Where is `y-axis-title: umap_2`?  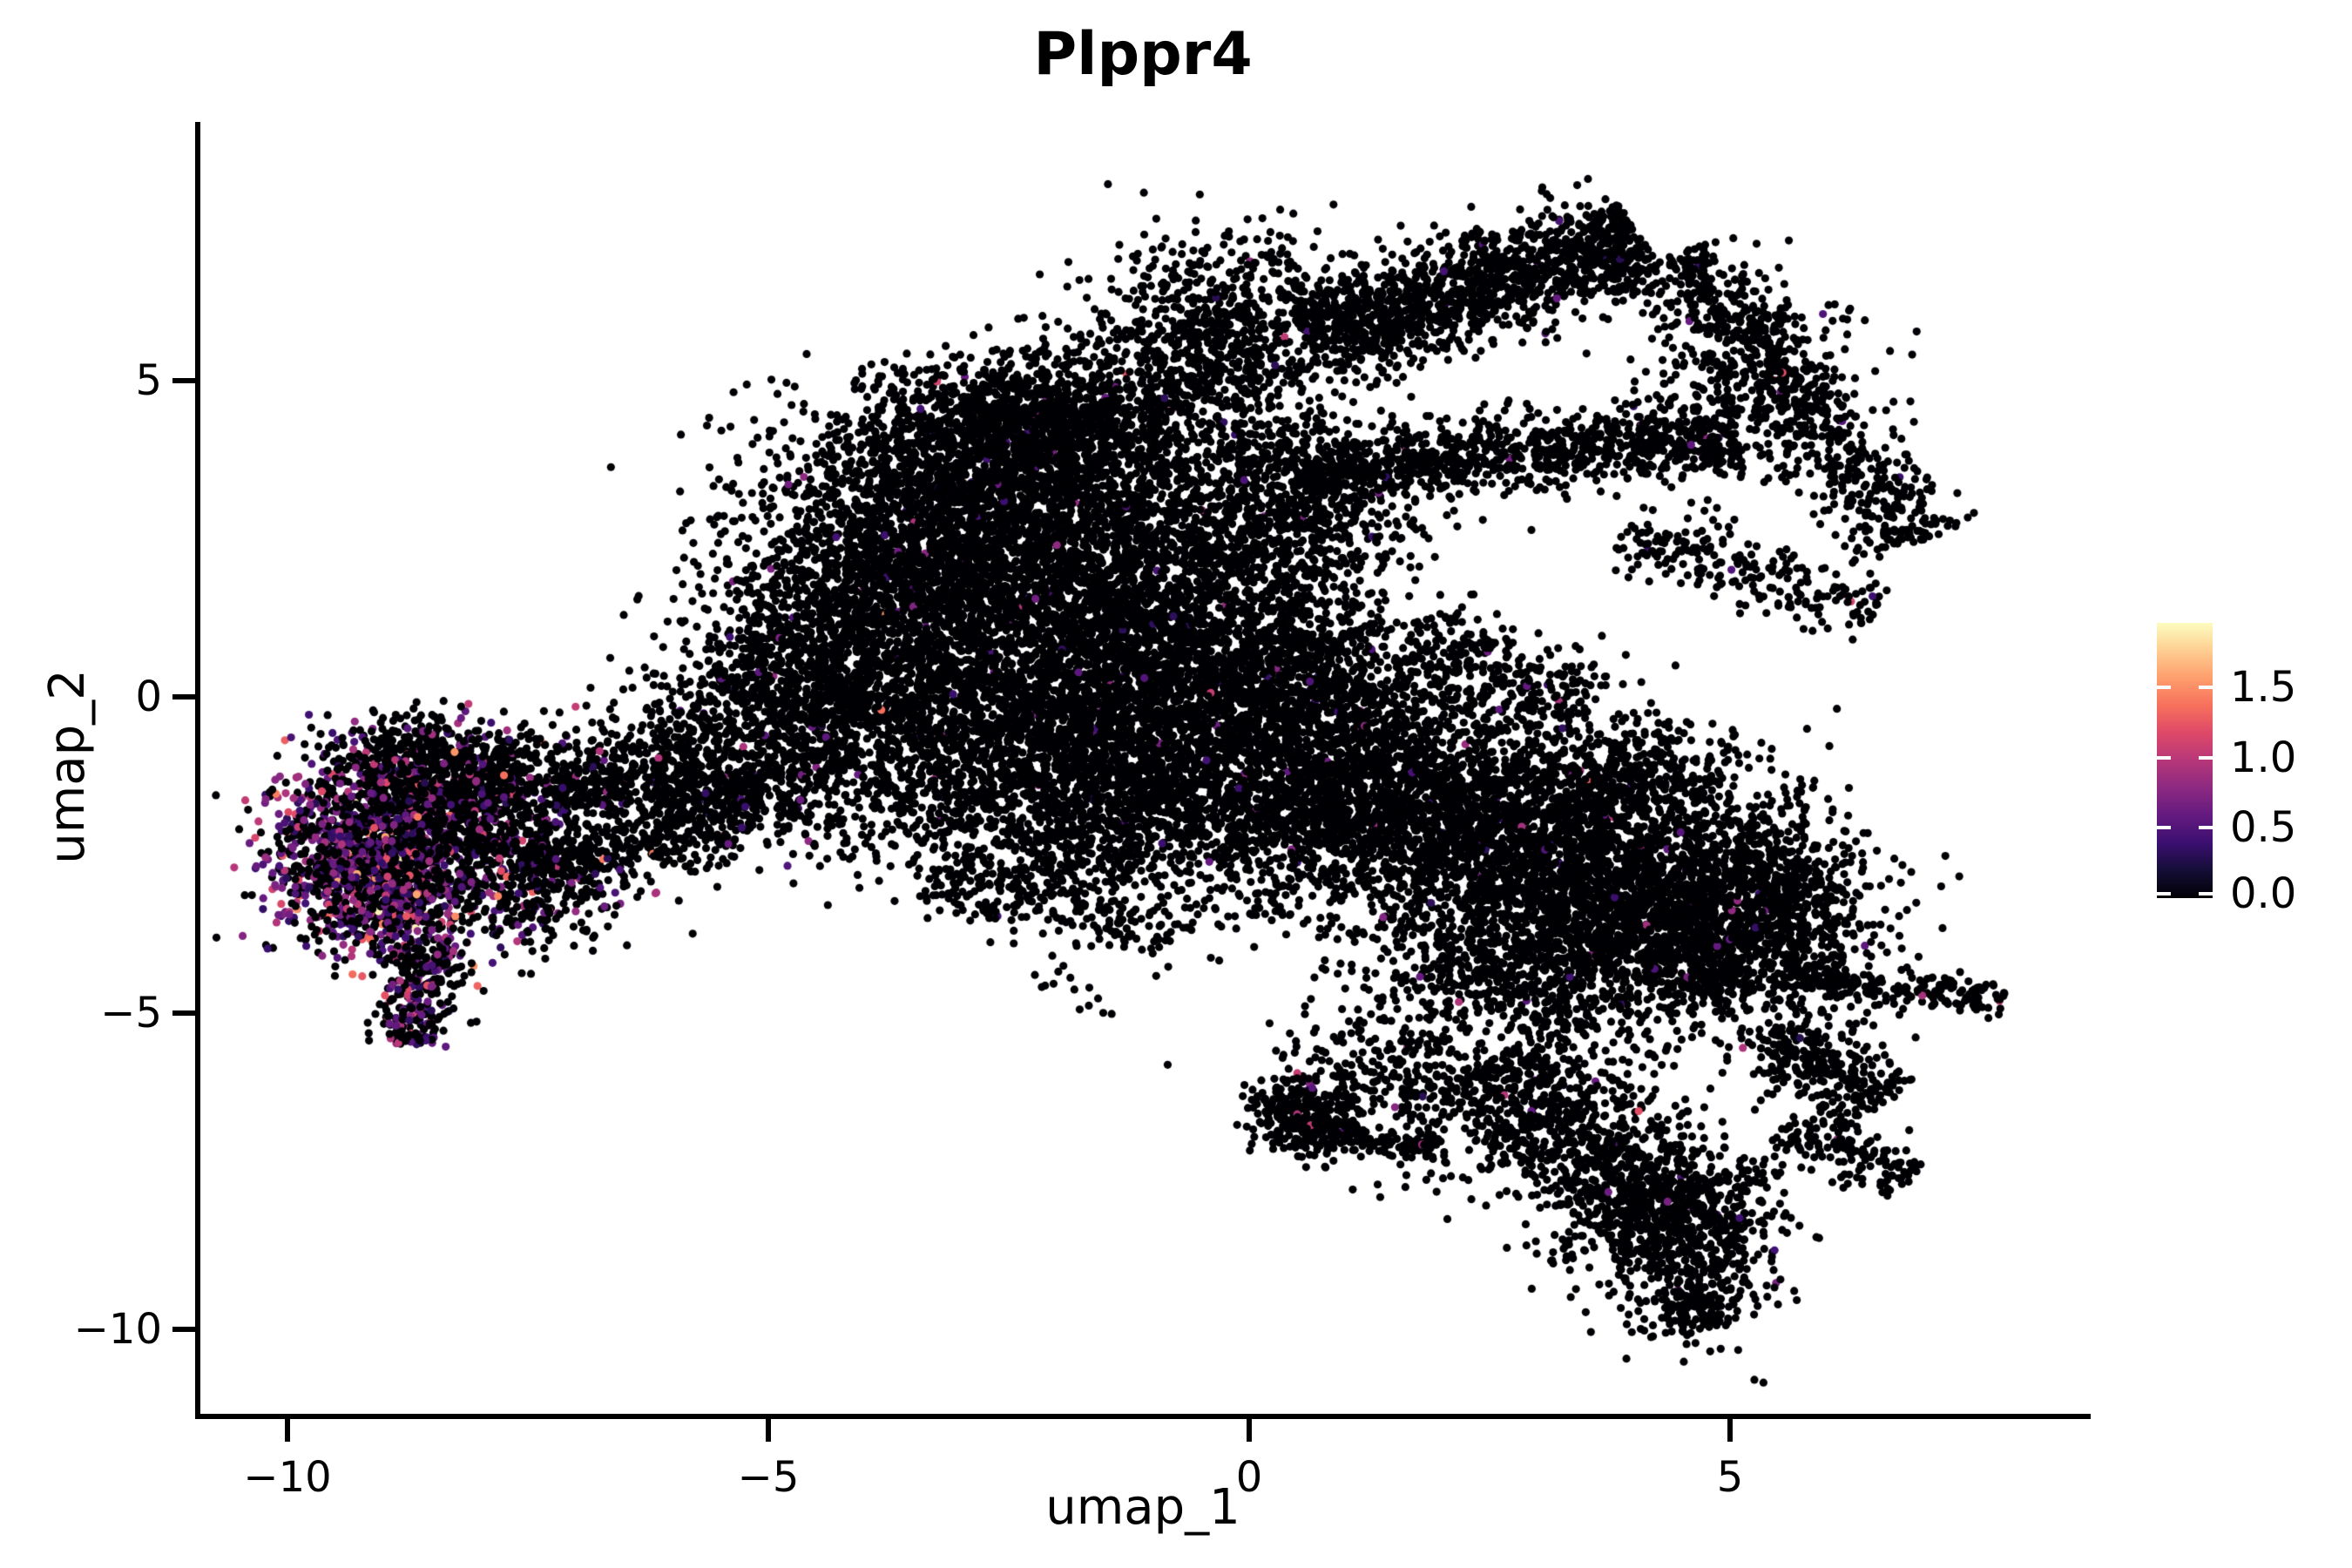 y-axis-title: umap_2 is located at coordinates (67, 766).